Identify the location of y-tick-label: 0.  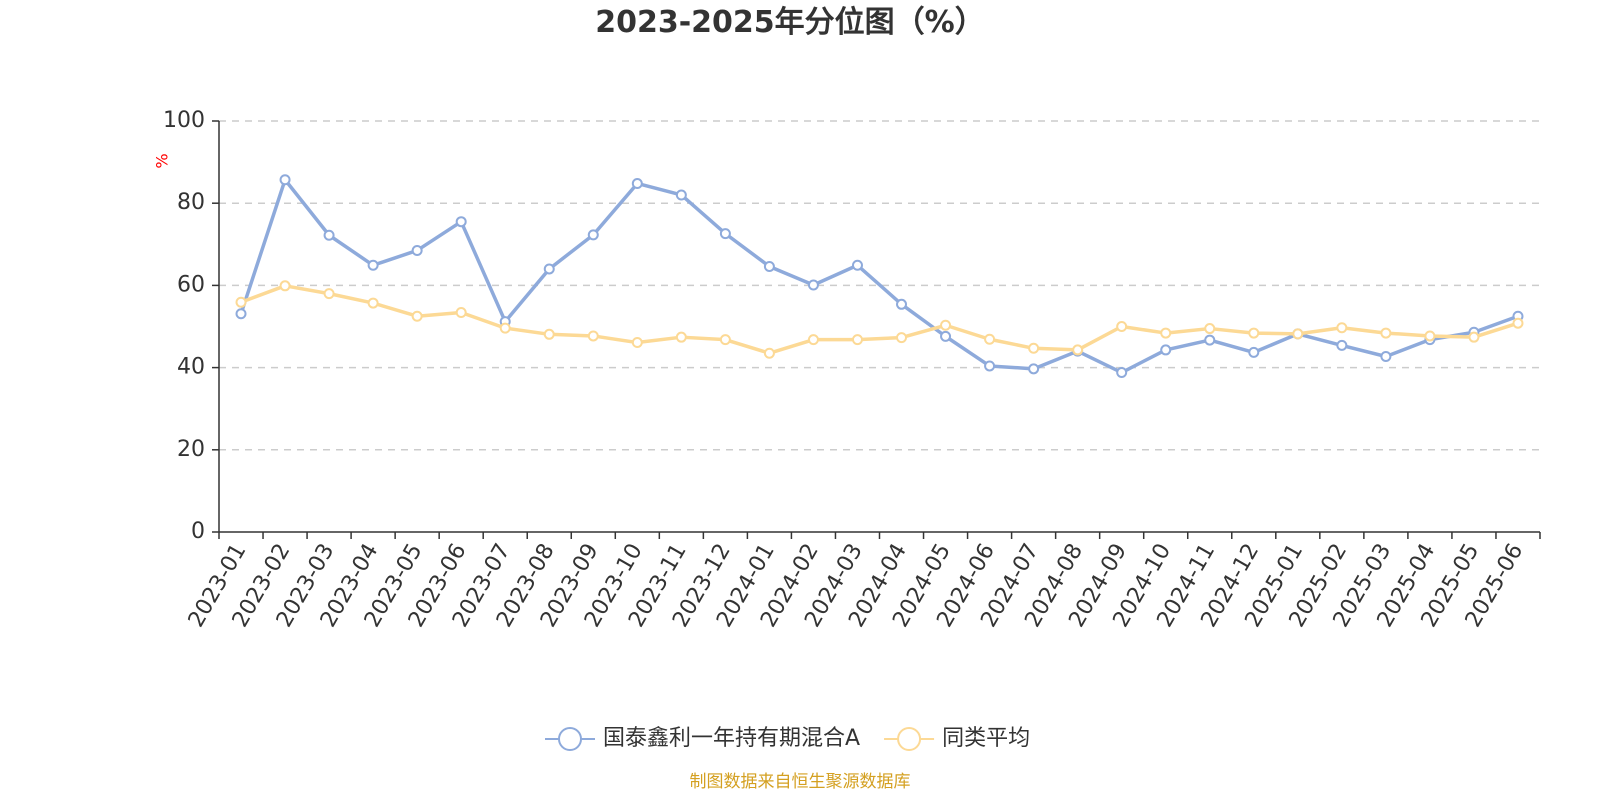
(198, 531).